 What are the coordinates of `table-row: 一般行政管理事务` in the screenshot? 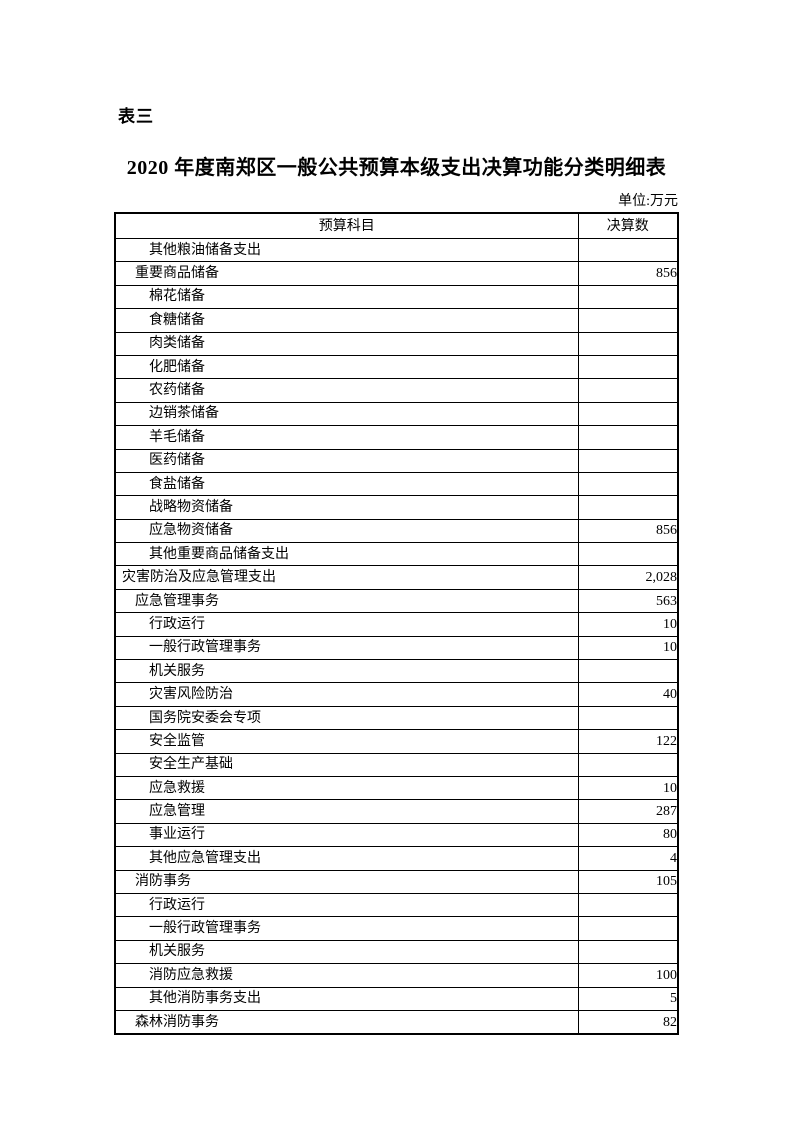 It's located at (396, 928).